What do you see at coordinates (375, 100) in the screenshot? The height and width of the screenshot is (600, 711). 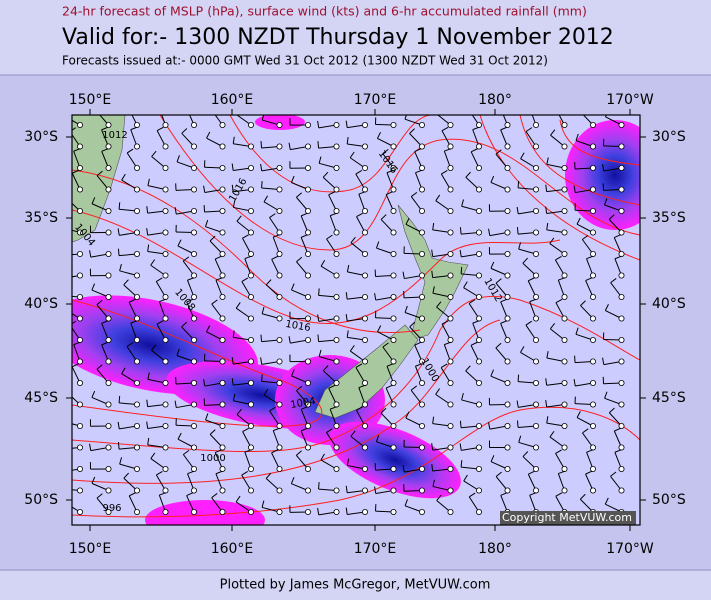 I see `lon-label: 170°E` at bounding box center [375, 100].